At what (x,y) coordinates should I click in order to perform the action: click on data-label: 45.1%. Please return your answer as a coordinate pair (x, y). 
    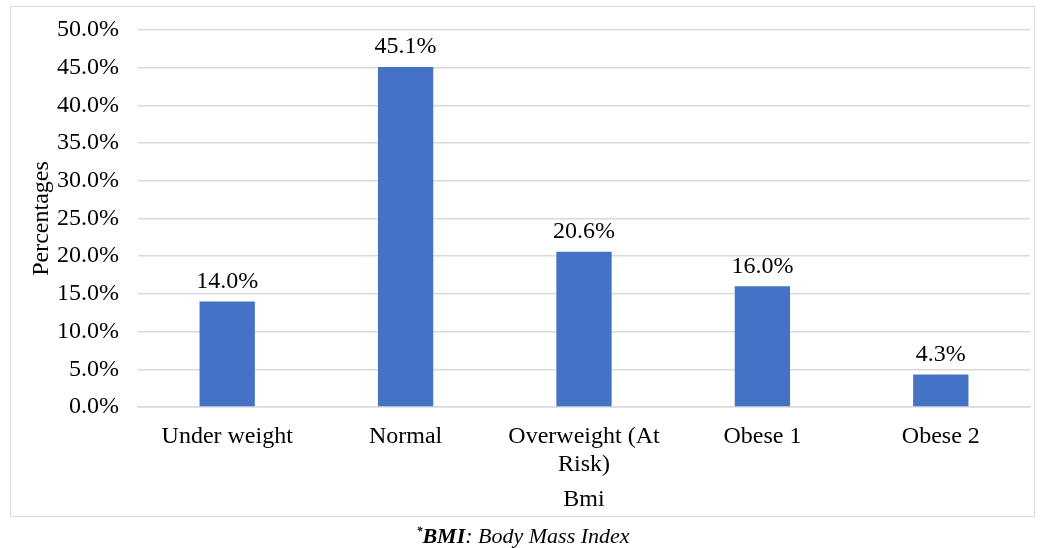
    Looking at the image, I should click on (405, 45).